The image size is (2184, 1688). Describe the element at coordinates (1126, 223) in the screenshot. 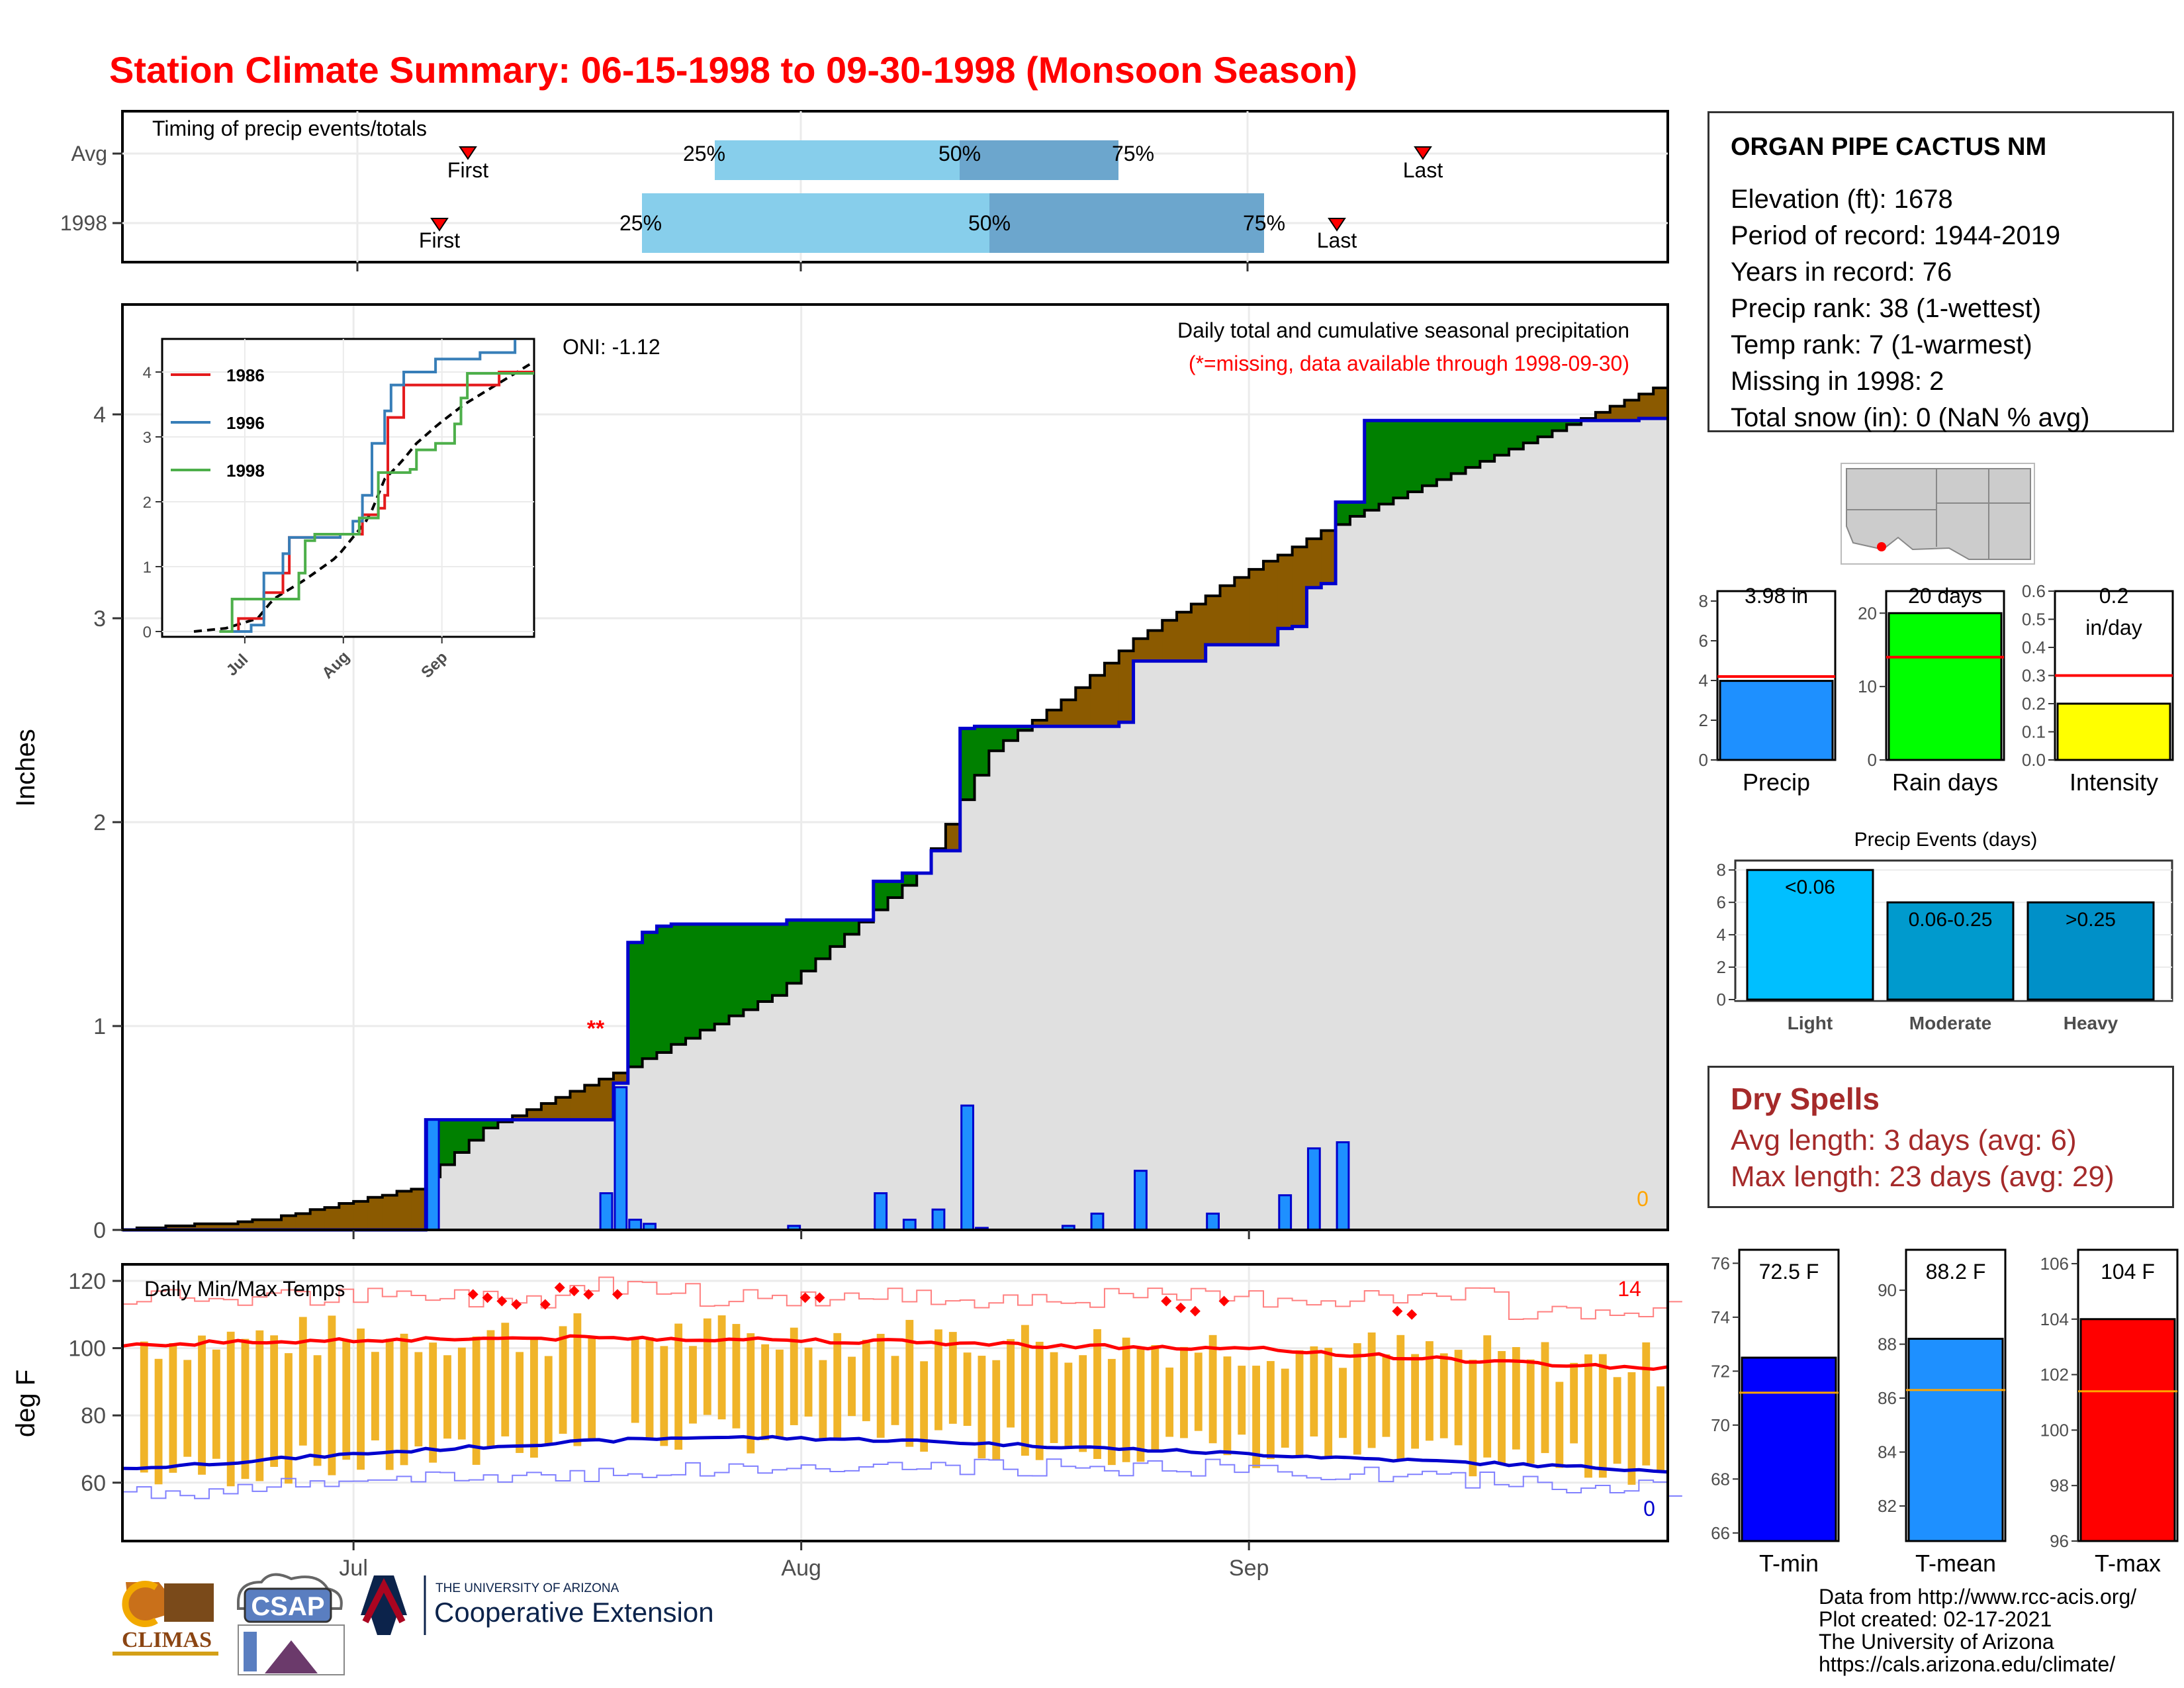

I see `1998-q50-q75-bar` at that location.